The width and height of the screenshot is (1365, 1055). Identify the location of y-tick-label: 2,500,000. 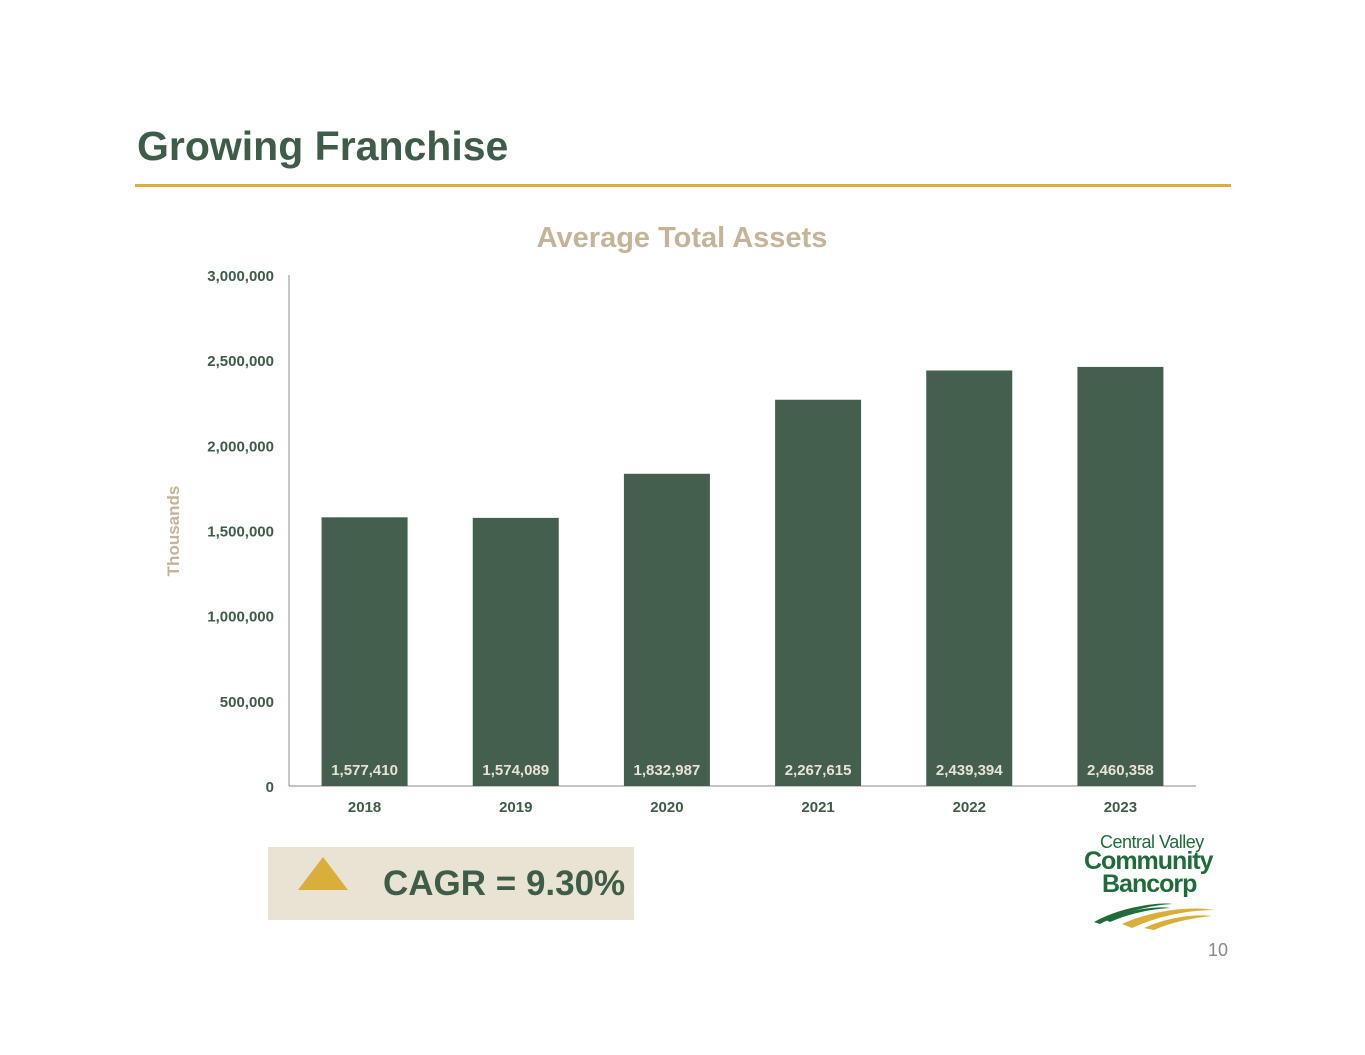
(240, 361).